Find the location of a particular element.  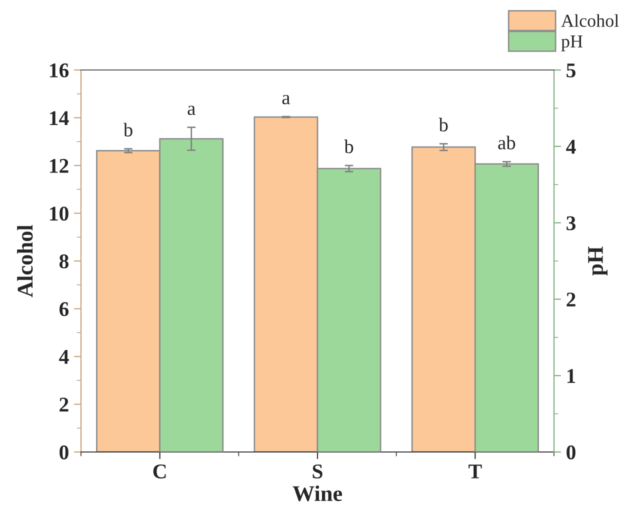

x-axis-title: Wine is located at coordinates (317, 493).